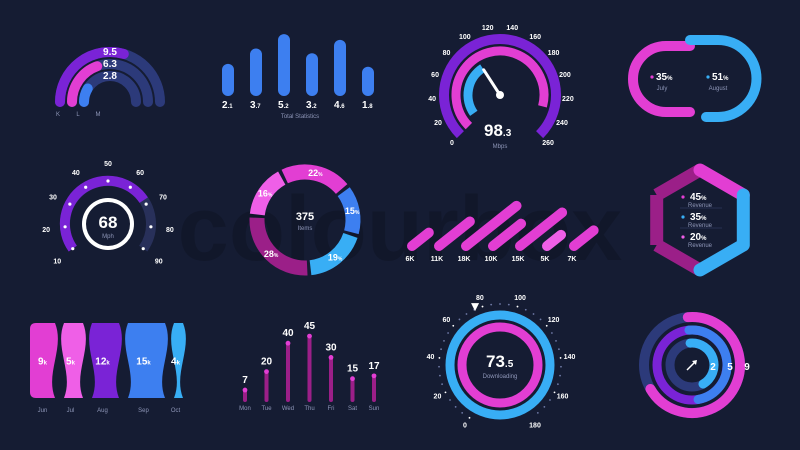 This screenshot has height=450, width=800. Describe the element at coordinates (498, 130) in the screenshot. I see `gauge-value: 98.3` at that location.